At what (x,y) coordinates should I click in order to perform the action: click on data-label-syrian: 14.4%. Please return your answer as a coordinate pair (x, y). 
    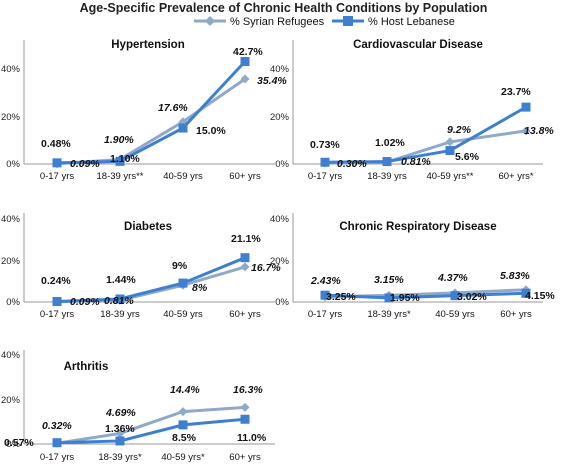
    Looking at the image, I should click on (185, 390).